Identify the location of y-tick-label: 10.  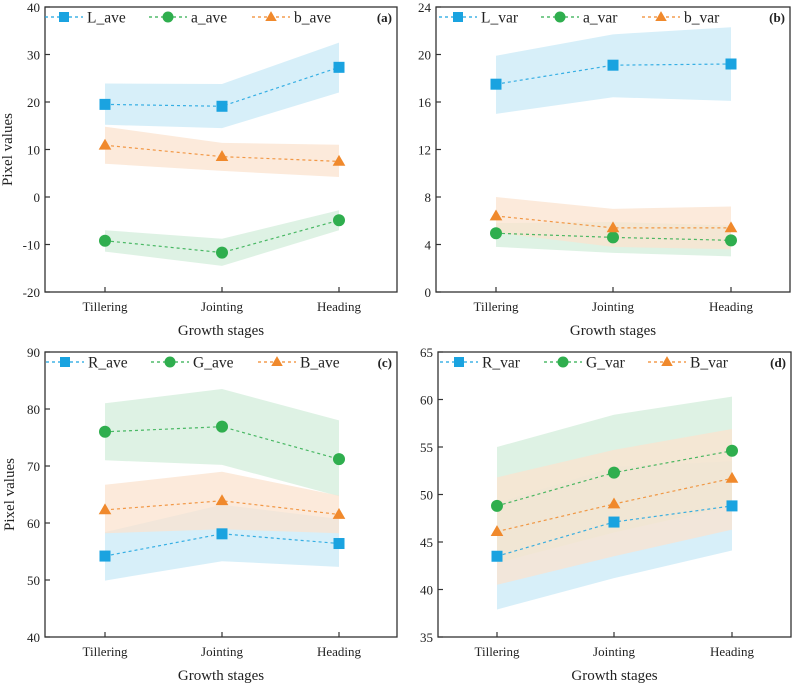
(33, 150).